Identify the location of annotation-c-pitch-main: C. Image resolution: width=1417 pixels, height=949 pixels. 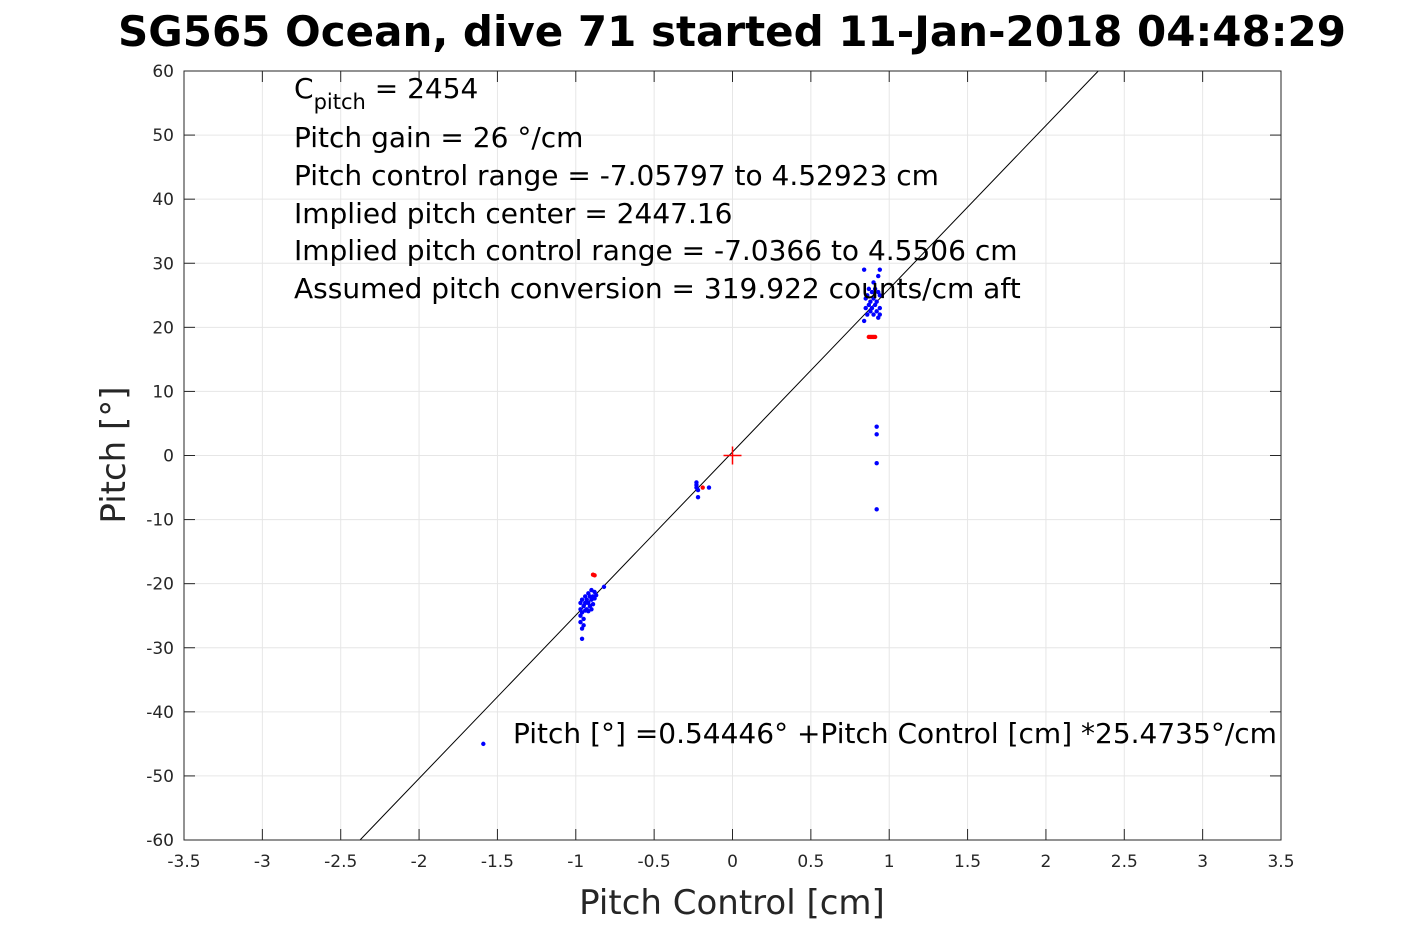
(304, 88).